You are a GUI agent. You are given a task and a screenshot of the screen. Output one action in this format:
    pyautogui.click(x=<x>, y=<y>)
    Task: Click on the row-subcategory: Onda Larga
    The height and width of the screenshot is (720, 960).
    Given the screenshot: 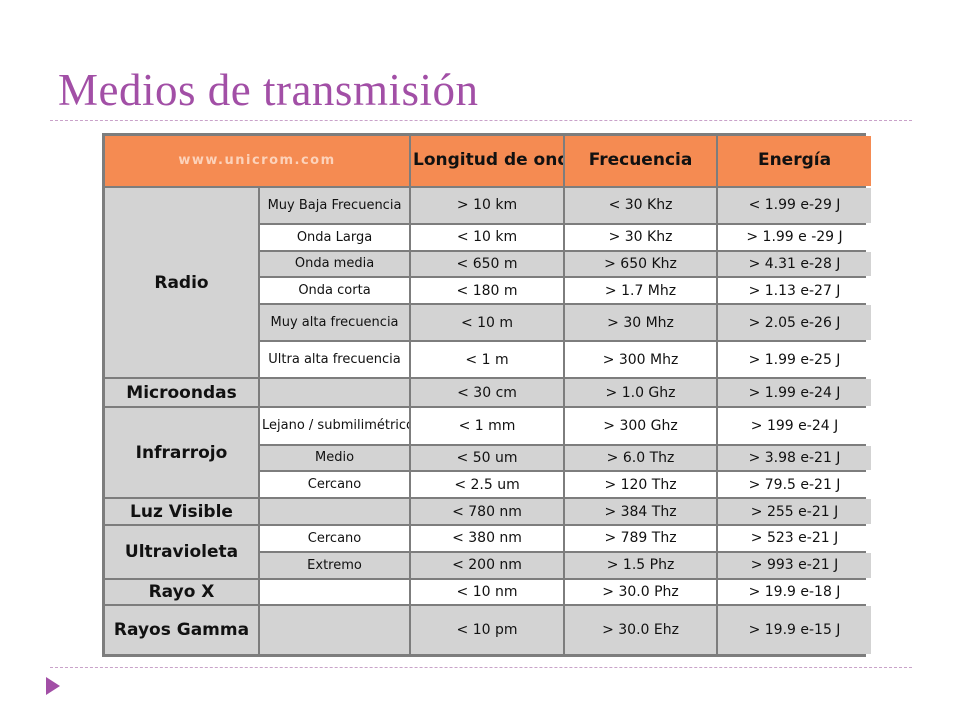 What is the action you would take?
    pyautogui.click(x=335, y=237)
    